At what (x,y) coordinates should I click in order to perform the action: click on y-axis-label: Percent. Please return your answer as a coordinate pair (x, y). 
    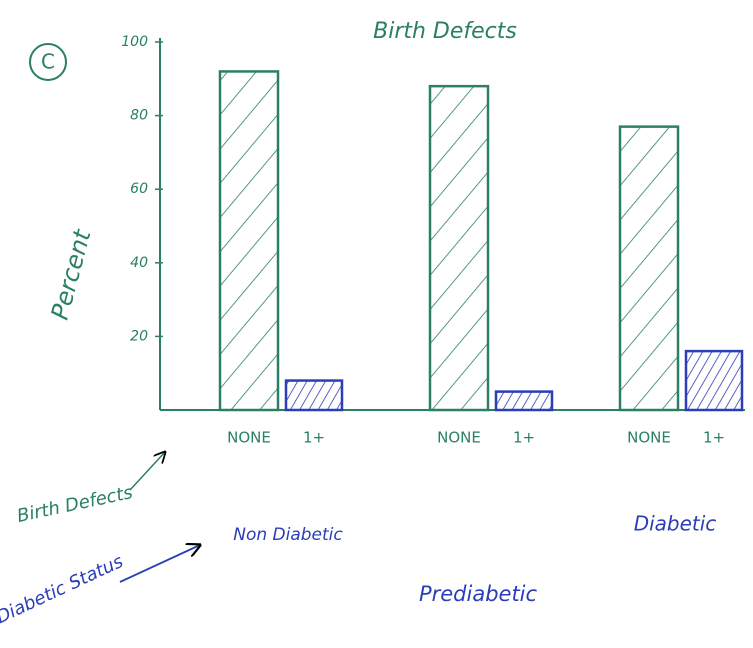
    Looking at the image, I should click on (71, 273).